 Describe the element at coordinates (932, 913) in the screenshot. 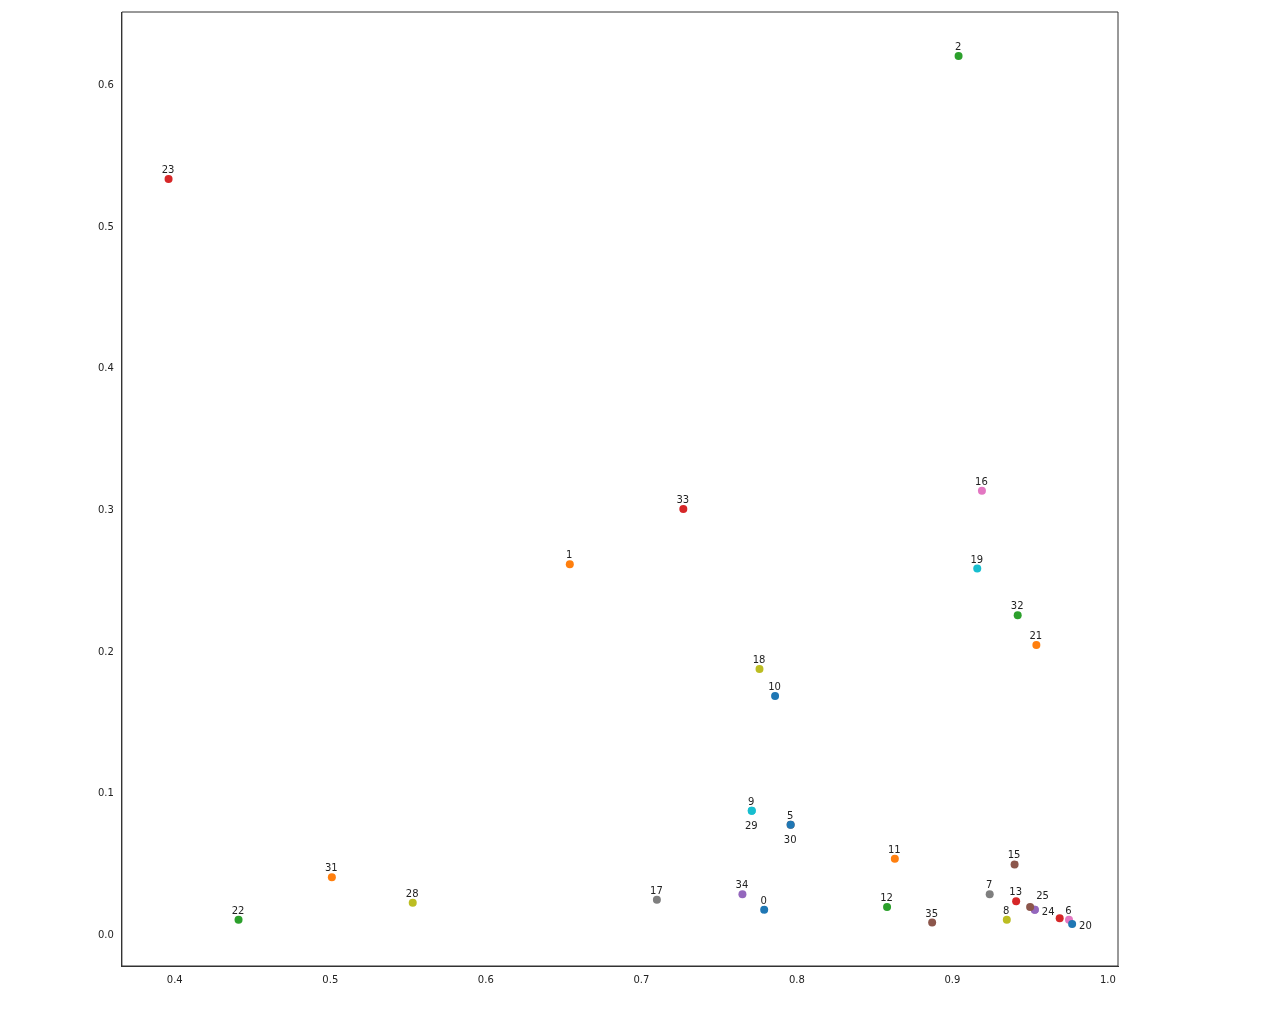

I see `annotation: 35` at that location.